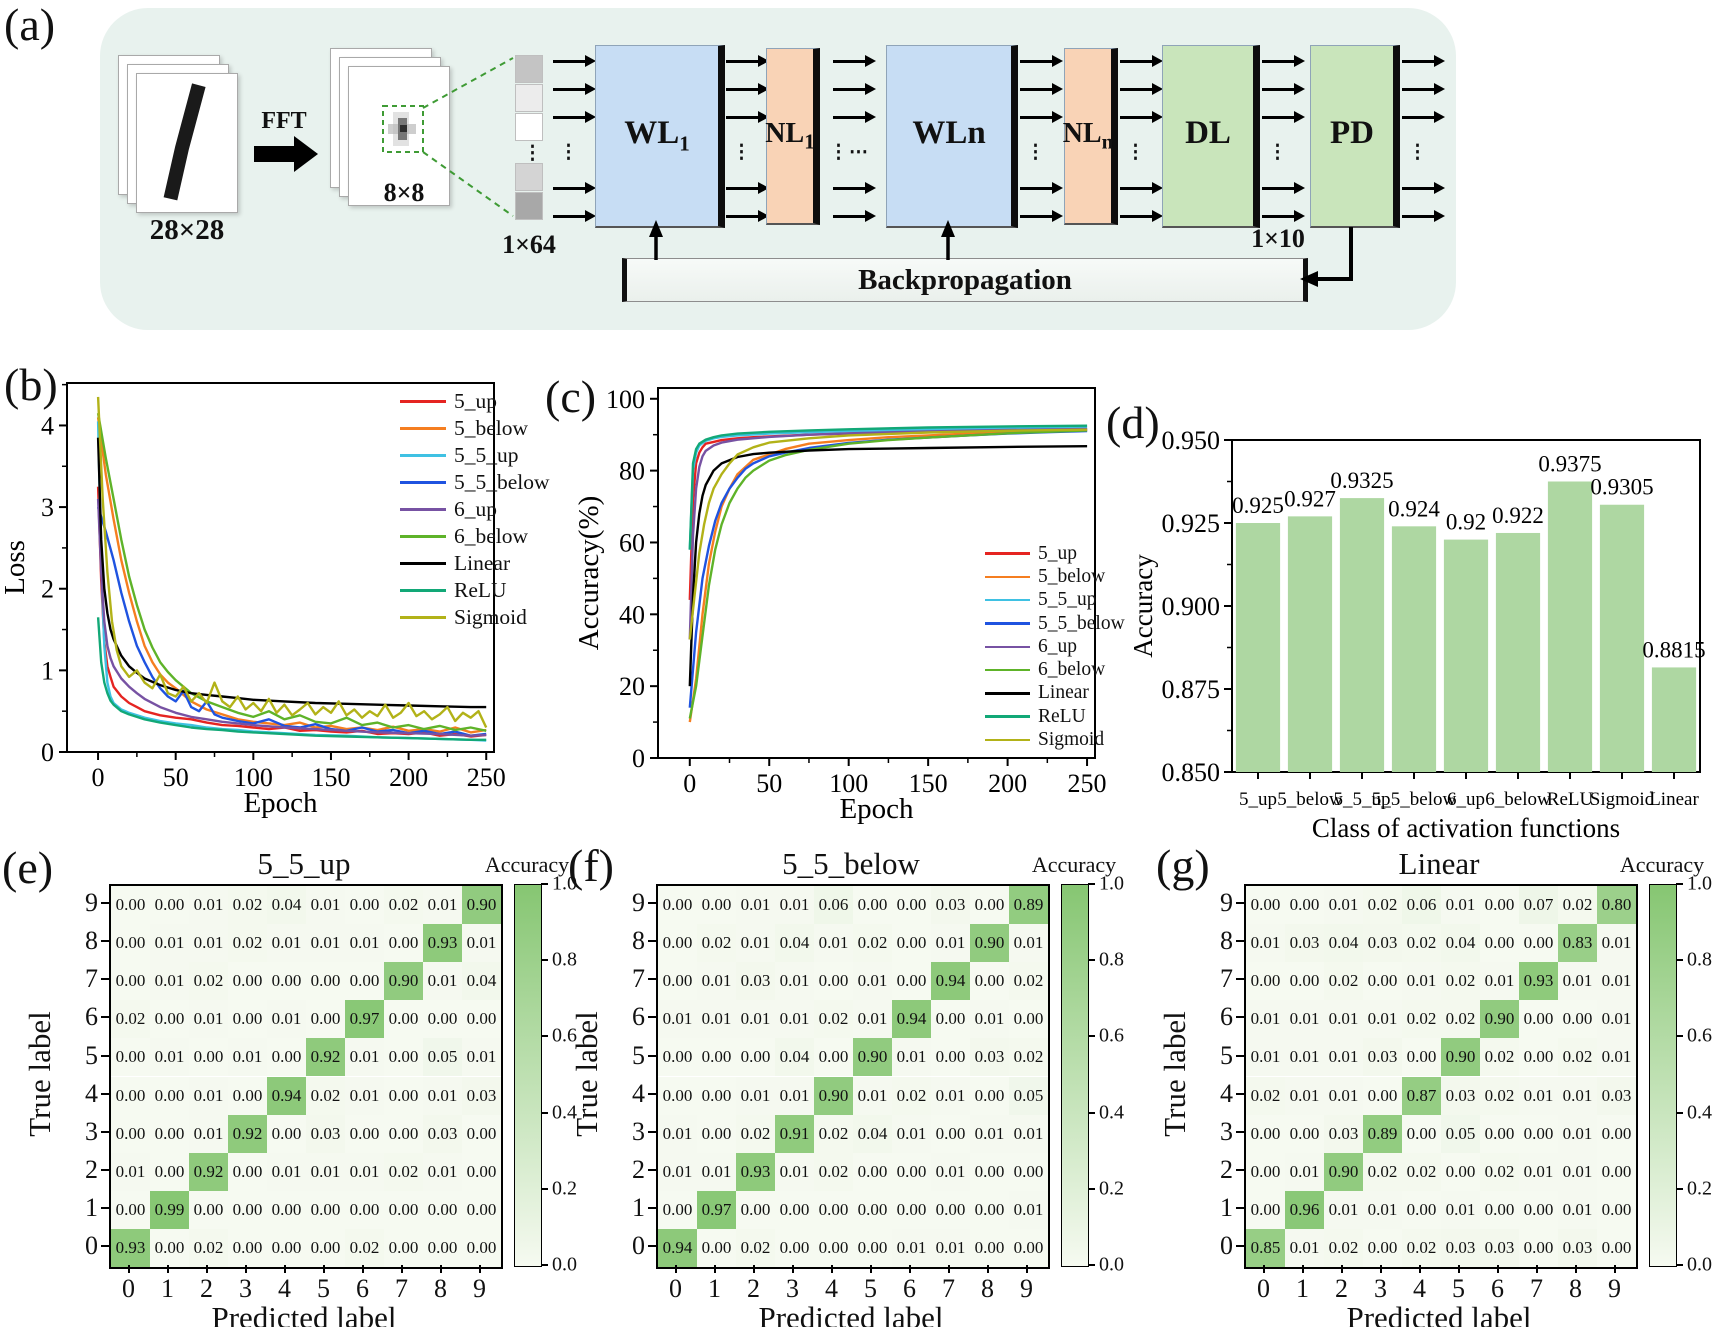 This screenshot has width=1713, height=1327. What do you see at coordinates (872, 1133) in the screenshot?
I see `matrix-cell: 0.04` at bounding box center [872, 1133].